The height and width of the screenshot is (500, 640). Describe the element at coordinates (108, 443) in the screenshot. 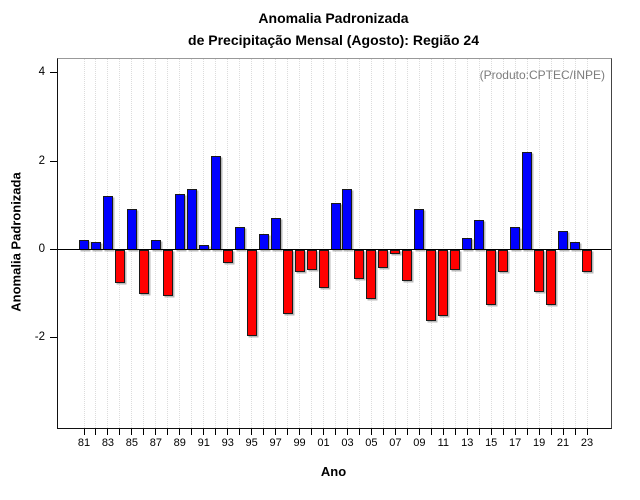

I see `x-tick-label: 83` at that location.